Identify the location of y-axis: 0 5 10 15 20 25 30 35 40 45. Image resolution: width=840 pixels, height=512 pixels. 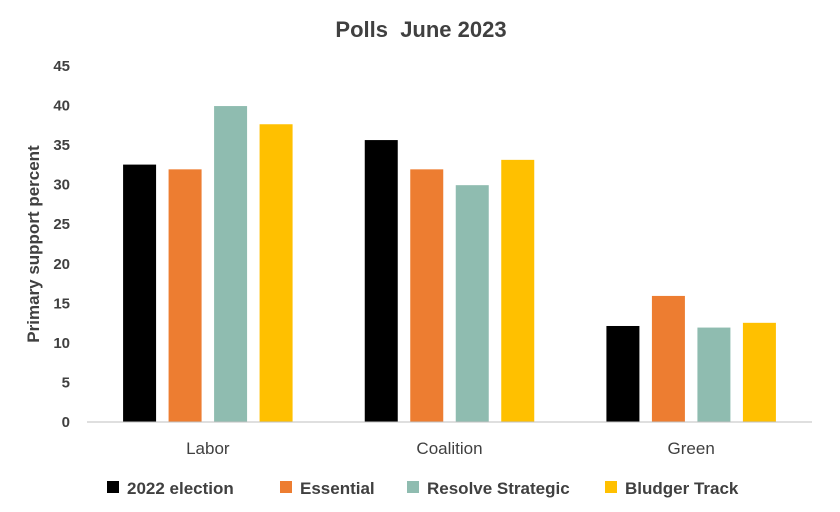
(61, 244).